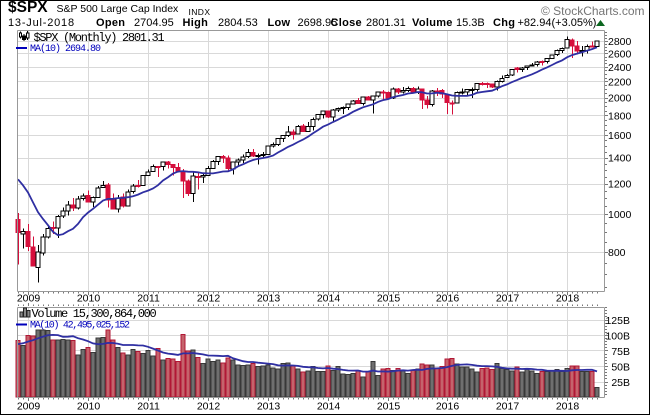  I want to click on svg-text: 1400, so click(620, 159).